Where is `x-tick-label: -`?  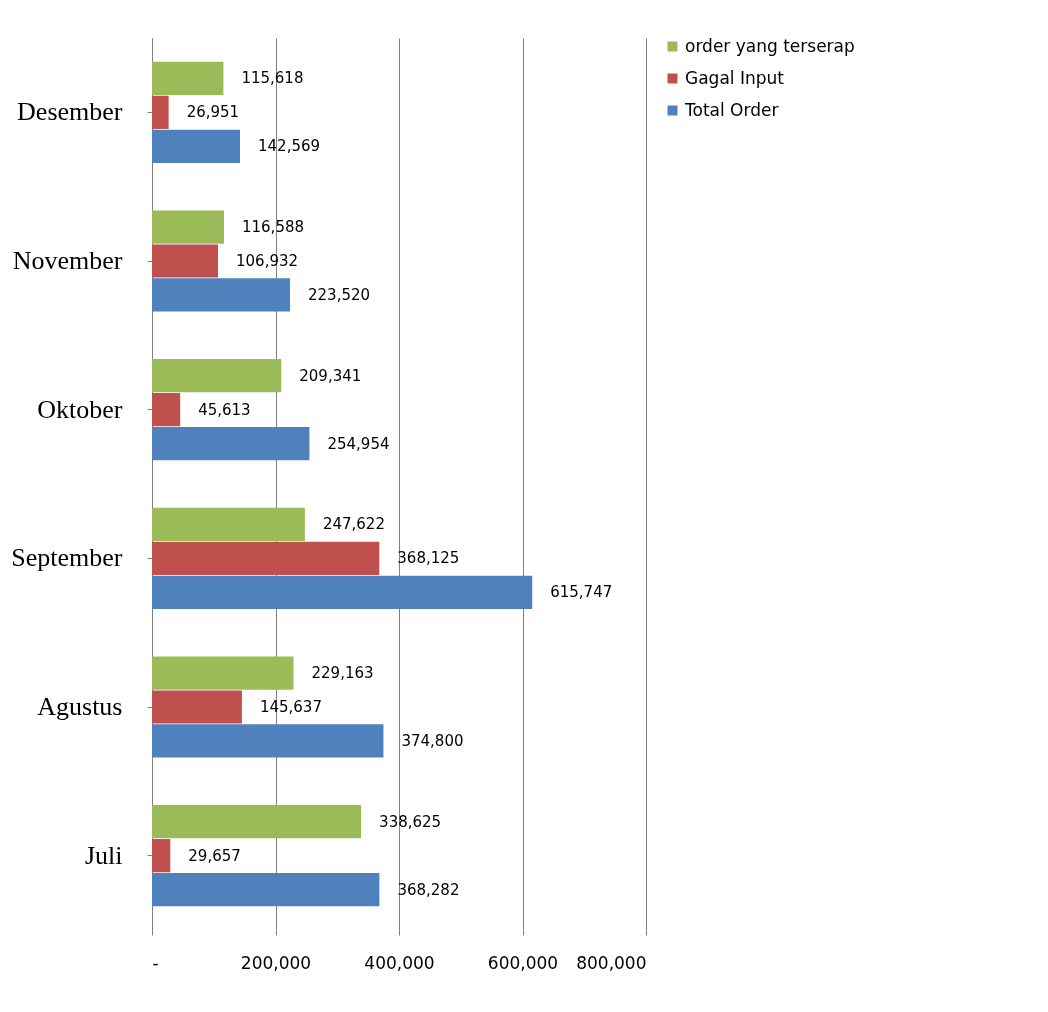
x-tick-label: - is located at coordinates (155, 962).